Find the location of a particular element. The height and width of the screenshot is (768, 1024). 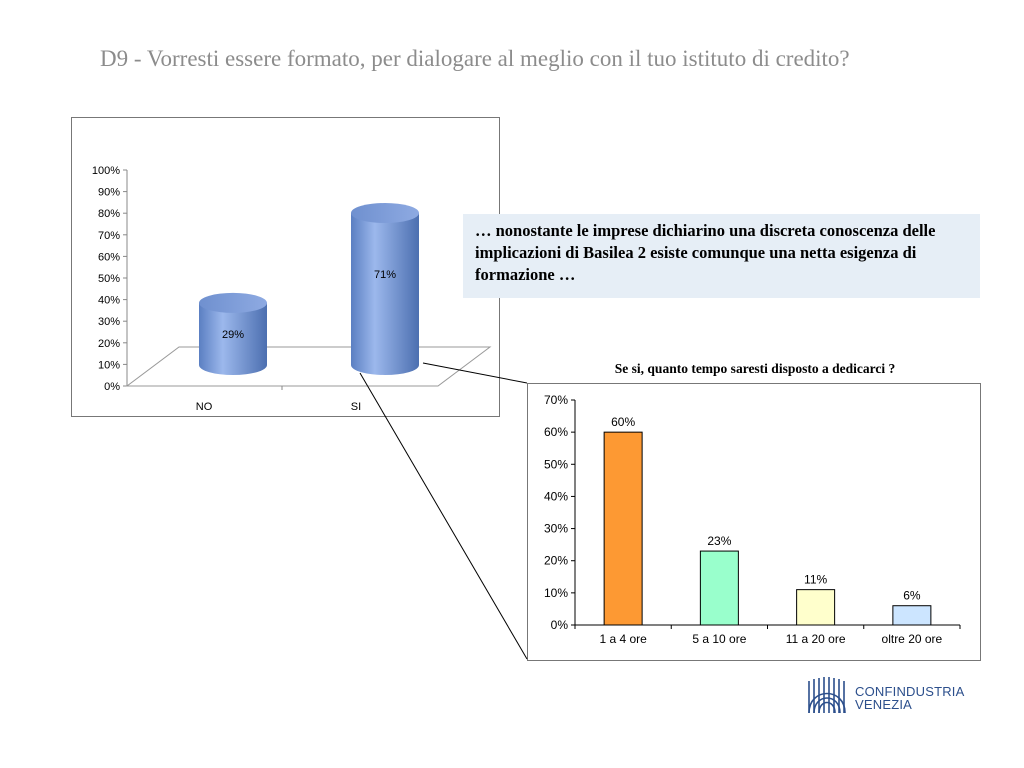

logo-icon is located at coordinates (827, 695).